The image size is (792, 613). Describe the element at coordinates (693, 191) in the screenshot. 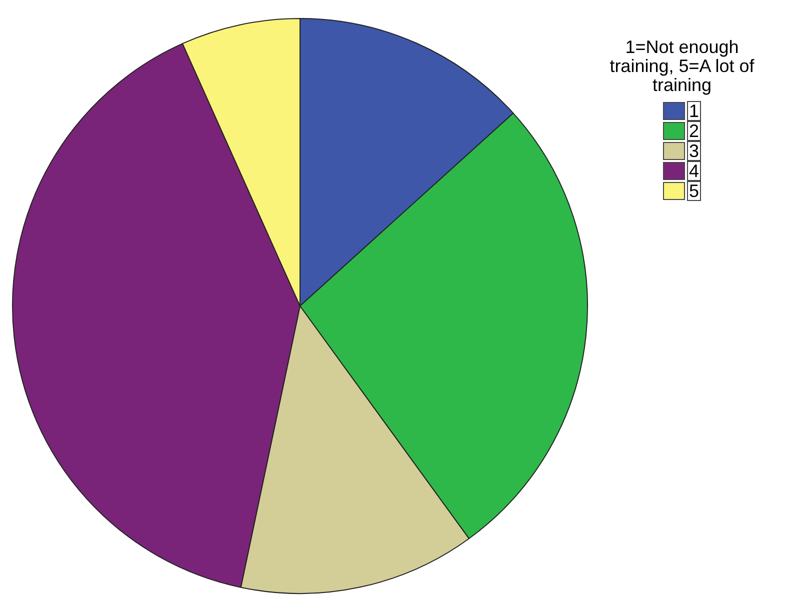

I see `legend-label: 5` at that location.